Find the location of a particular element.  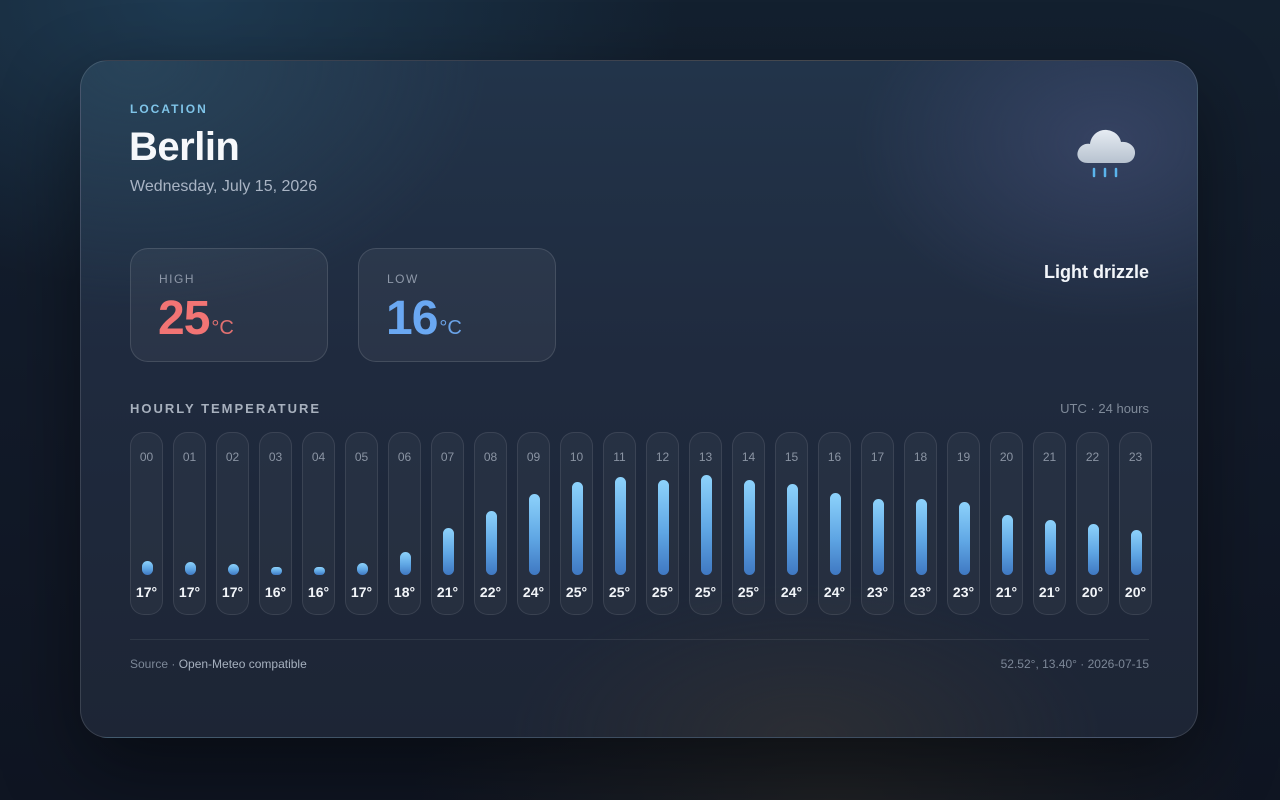

hour-label: 12 is located at coordinates (662, 457).